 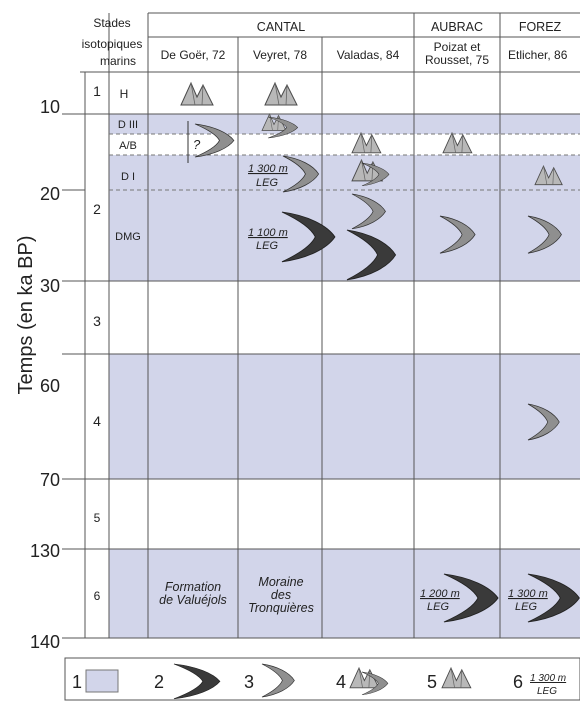 I want to click on question-mark: ?, so click(x=197, y=144).